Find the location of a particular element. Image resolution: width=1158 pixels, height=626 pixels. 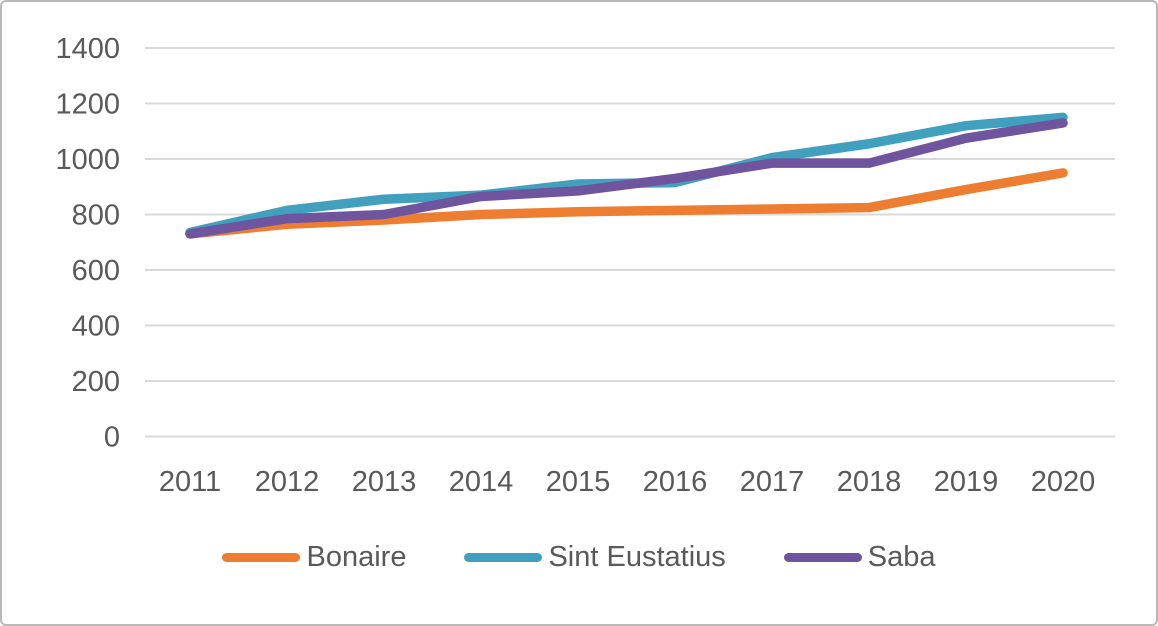

legend-item-bonaire: Bonaire is located at coordinates (314, 557).